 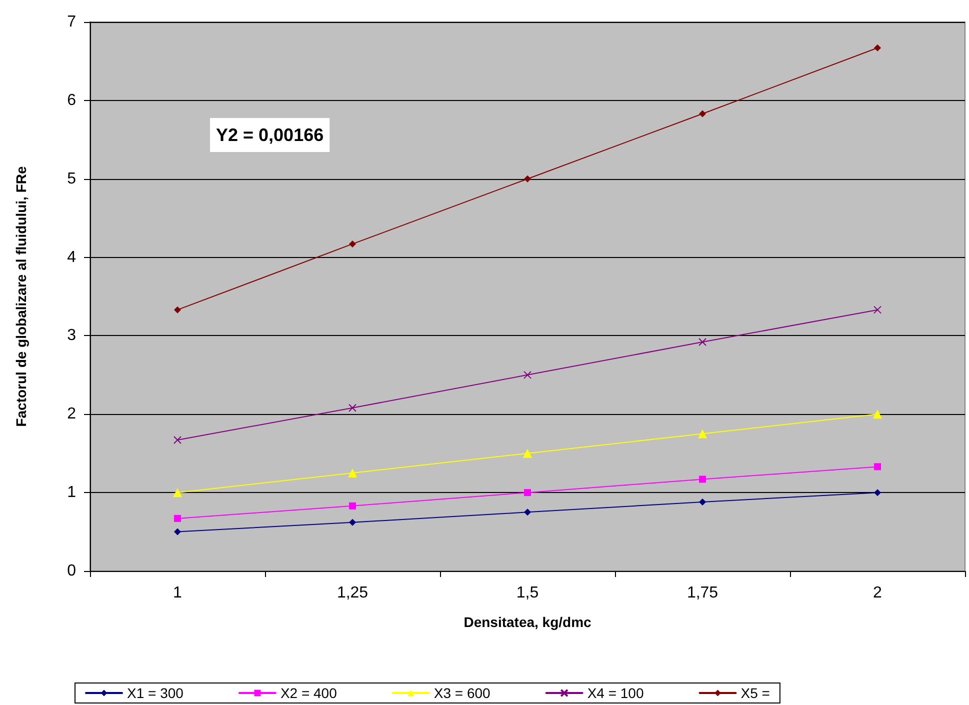 I want to click on x-tick-label: 1, so click(x=177, y=593).